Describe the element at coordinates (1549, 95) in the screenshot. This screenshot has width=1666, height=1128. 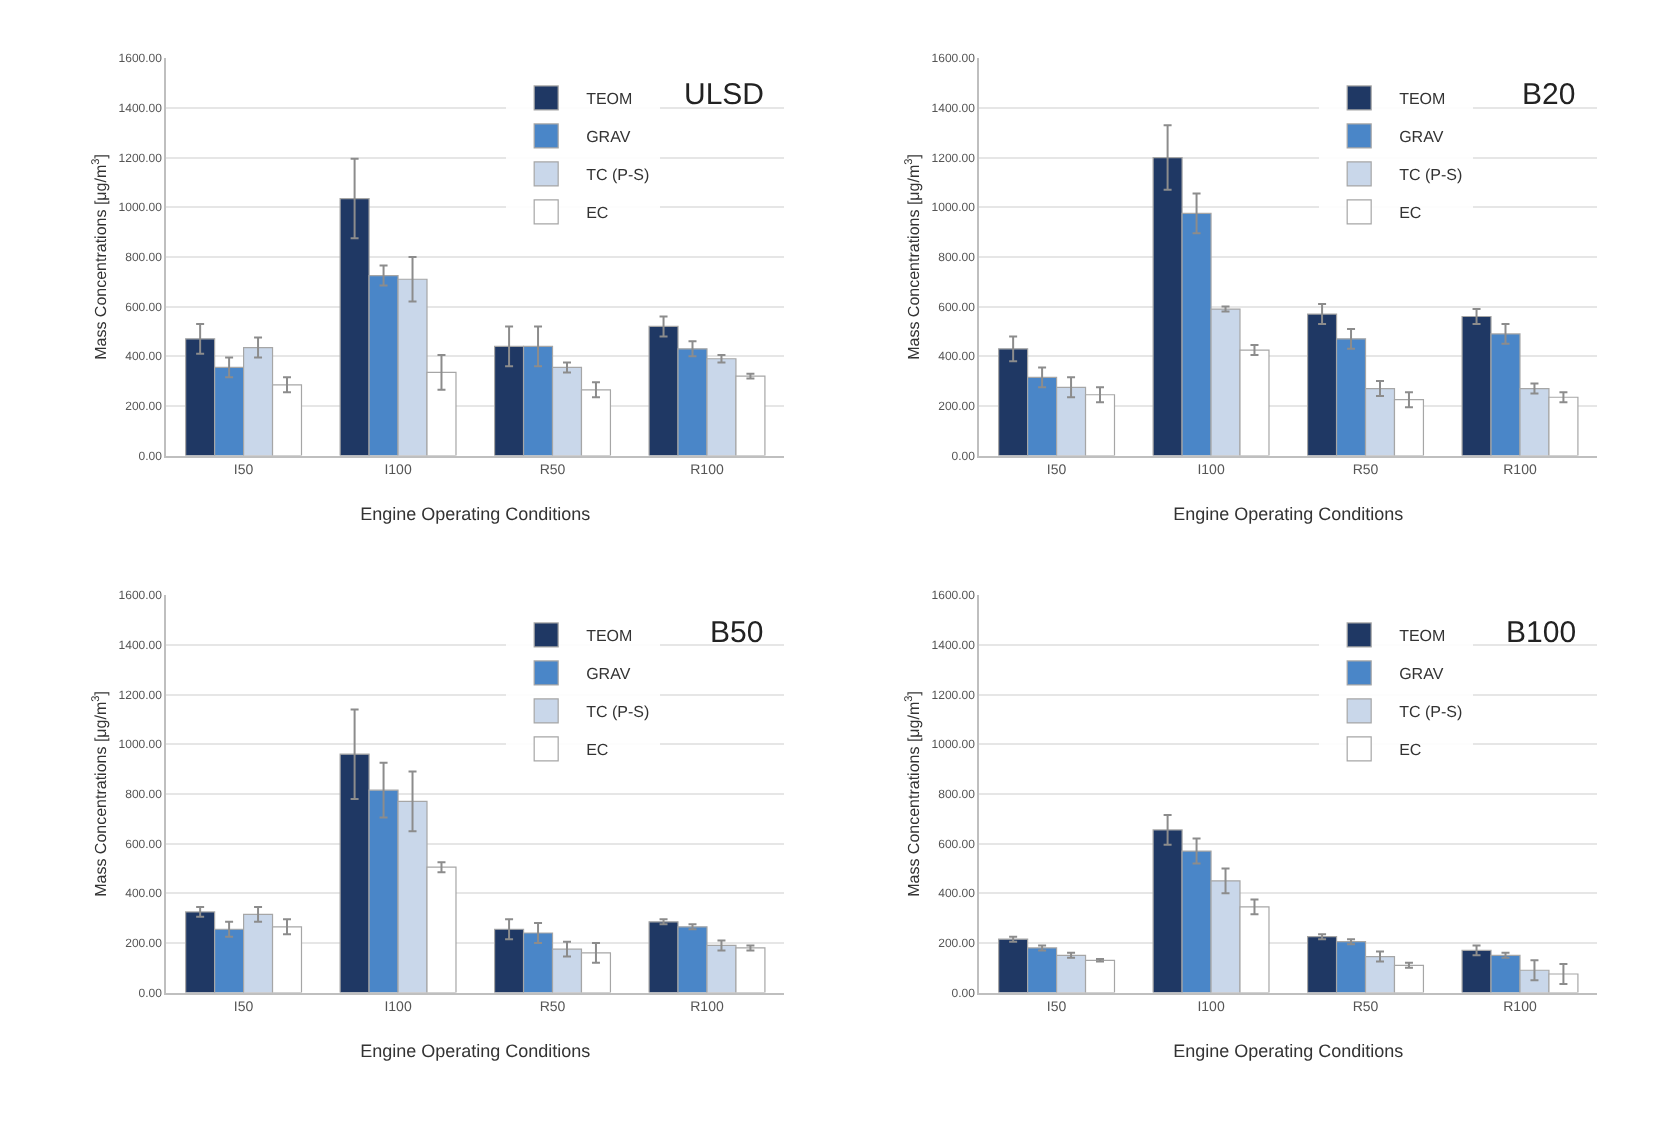
I see `text: B20` at that location.